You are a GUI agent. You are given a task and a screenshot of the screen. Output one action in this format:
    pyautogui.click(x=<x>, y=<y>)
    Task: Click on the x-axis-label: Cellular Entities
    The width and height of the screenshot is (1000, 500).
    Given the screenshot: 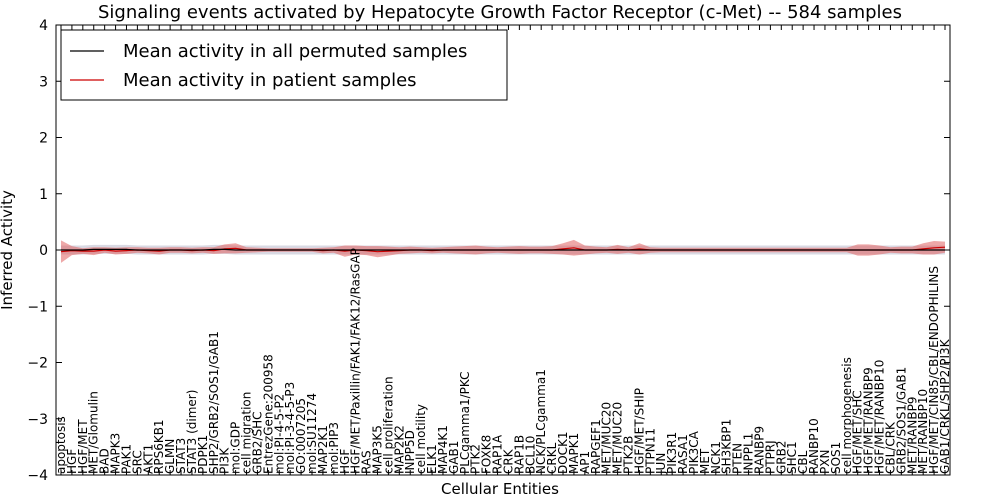 What is the action you would take?
    pyautogui.click(x=500, y=489)
    